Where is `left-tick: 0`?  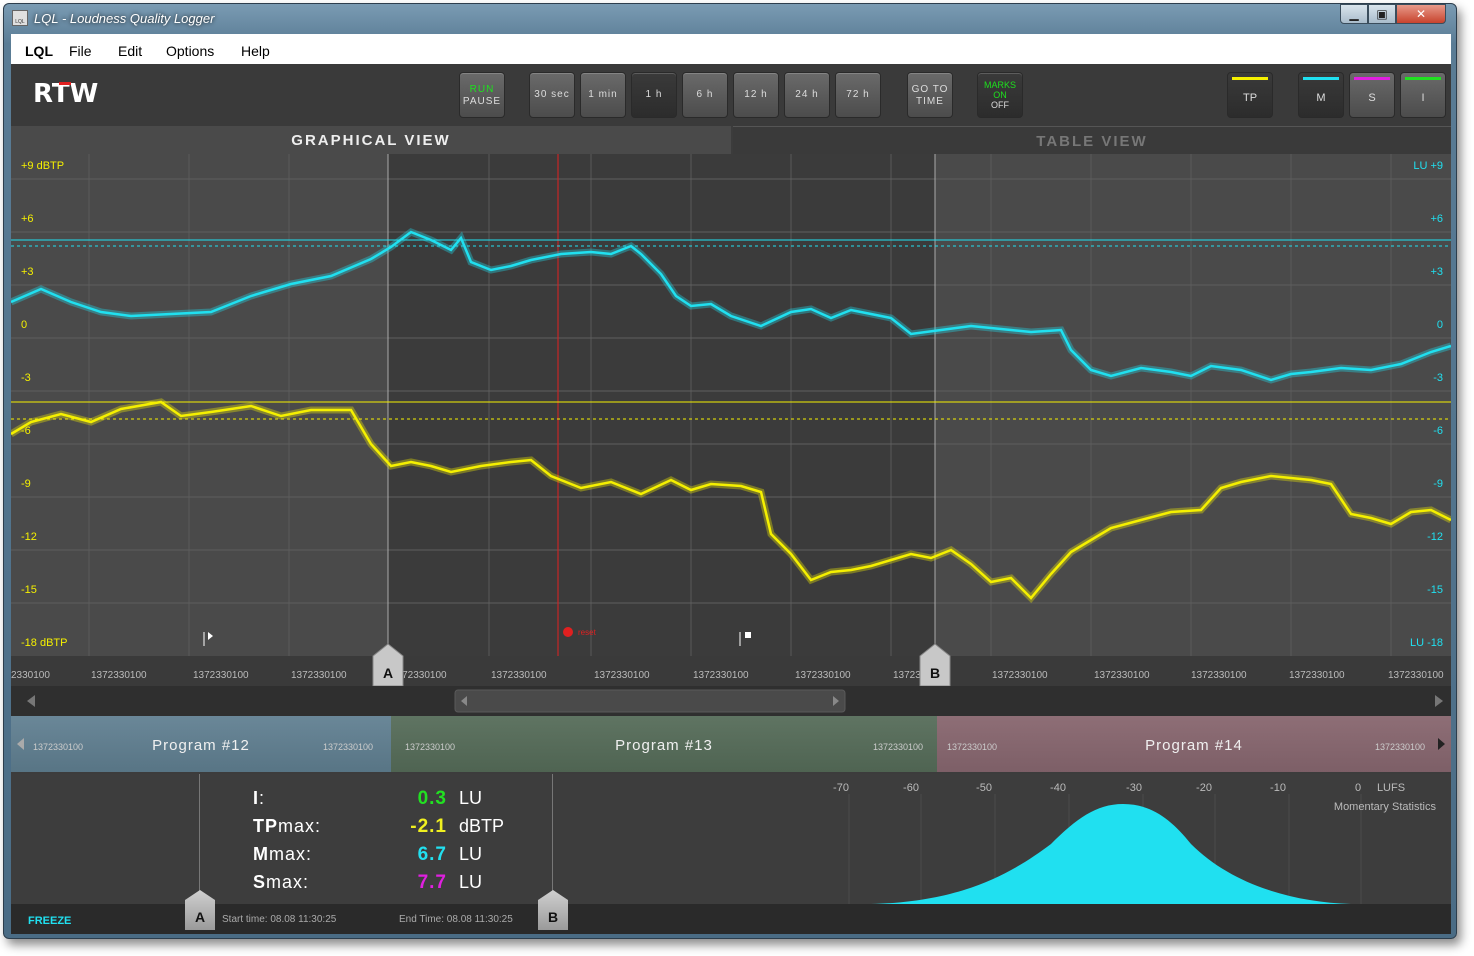
left-tick: 0 is located at coordinates (24, 325).